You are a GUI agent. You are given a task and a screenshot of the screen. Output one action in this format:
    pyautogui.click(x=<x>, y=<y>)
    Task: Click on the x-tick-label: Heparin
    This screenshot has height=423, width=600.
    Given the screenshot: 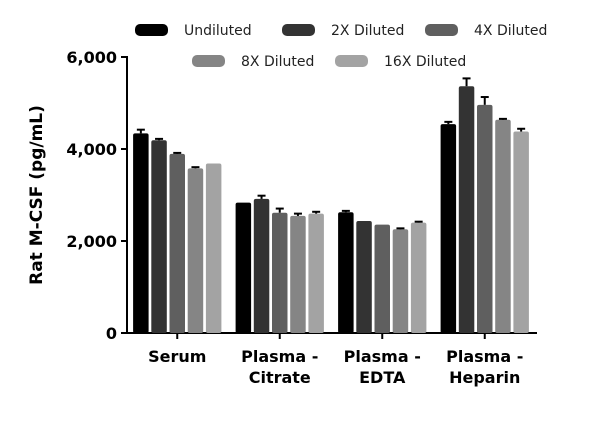 What is the action you would take?
    pyautogui.click(x=484, y=377)
    